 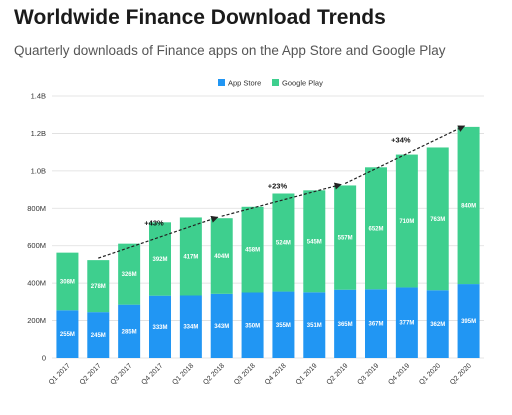 I want to click on data-label: 351M, so click(x=314, y=326).